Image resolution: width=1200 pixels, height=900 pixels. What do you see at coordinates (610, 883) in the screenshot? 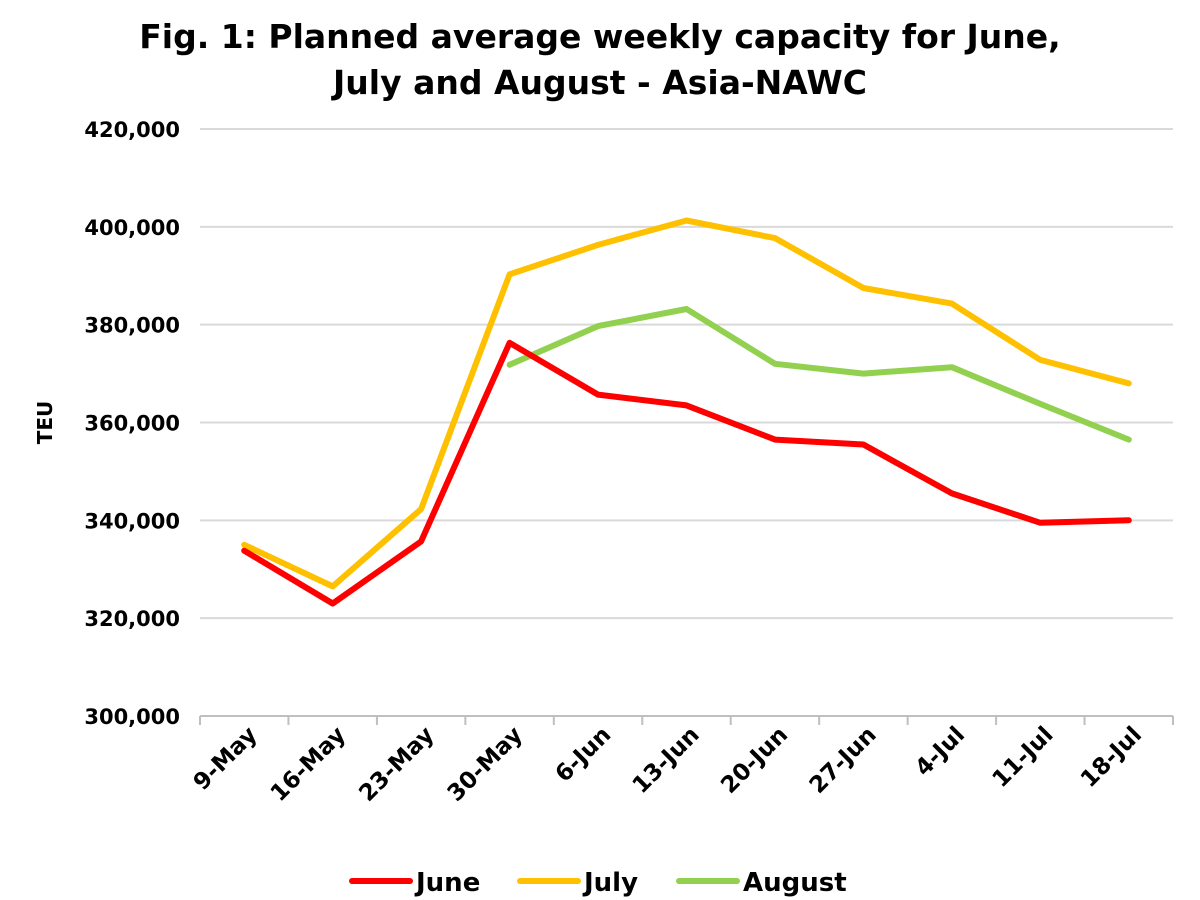
I see `legend-label-july: July` at bounding box center [610, 883].